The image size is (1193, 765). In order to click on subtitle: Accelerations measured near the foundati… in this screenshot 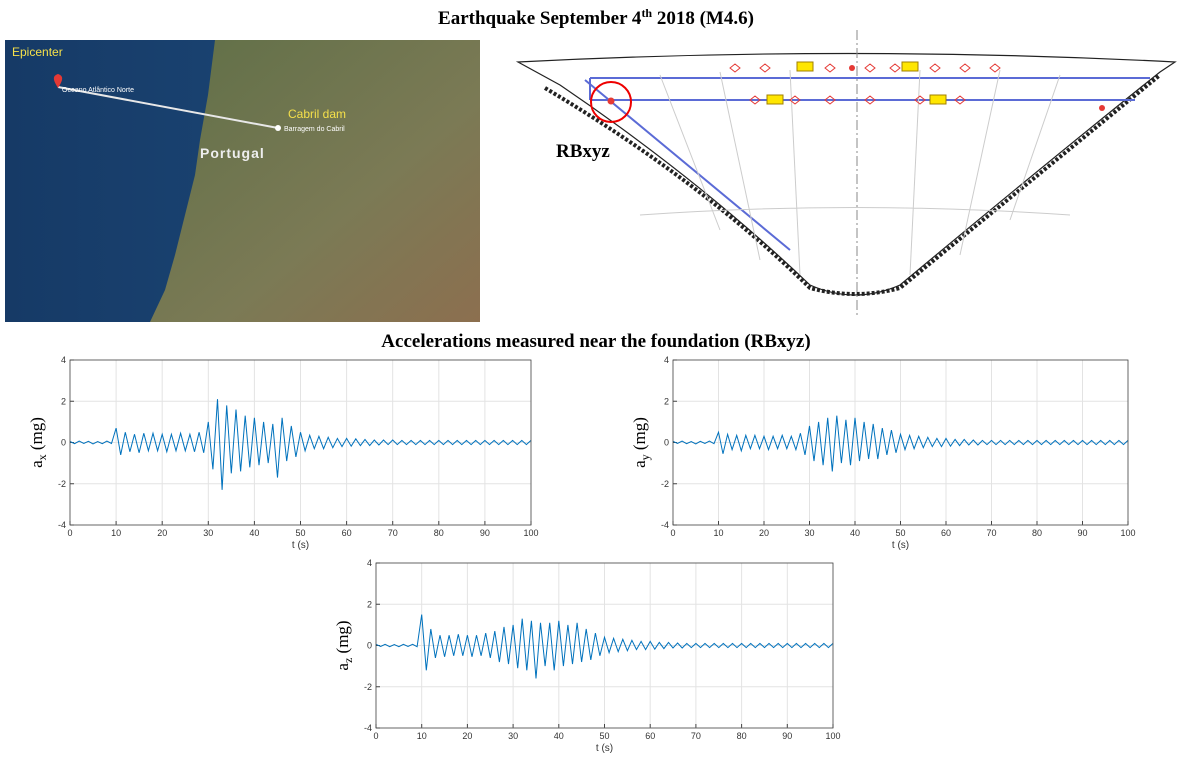, I will do `click(595, 341)`.